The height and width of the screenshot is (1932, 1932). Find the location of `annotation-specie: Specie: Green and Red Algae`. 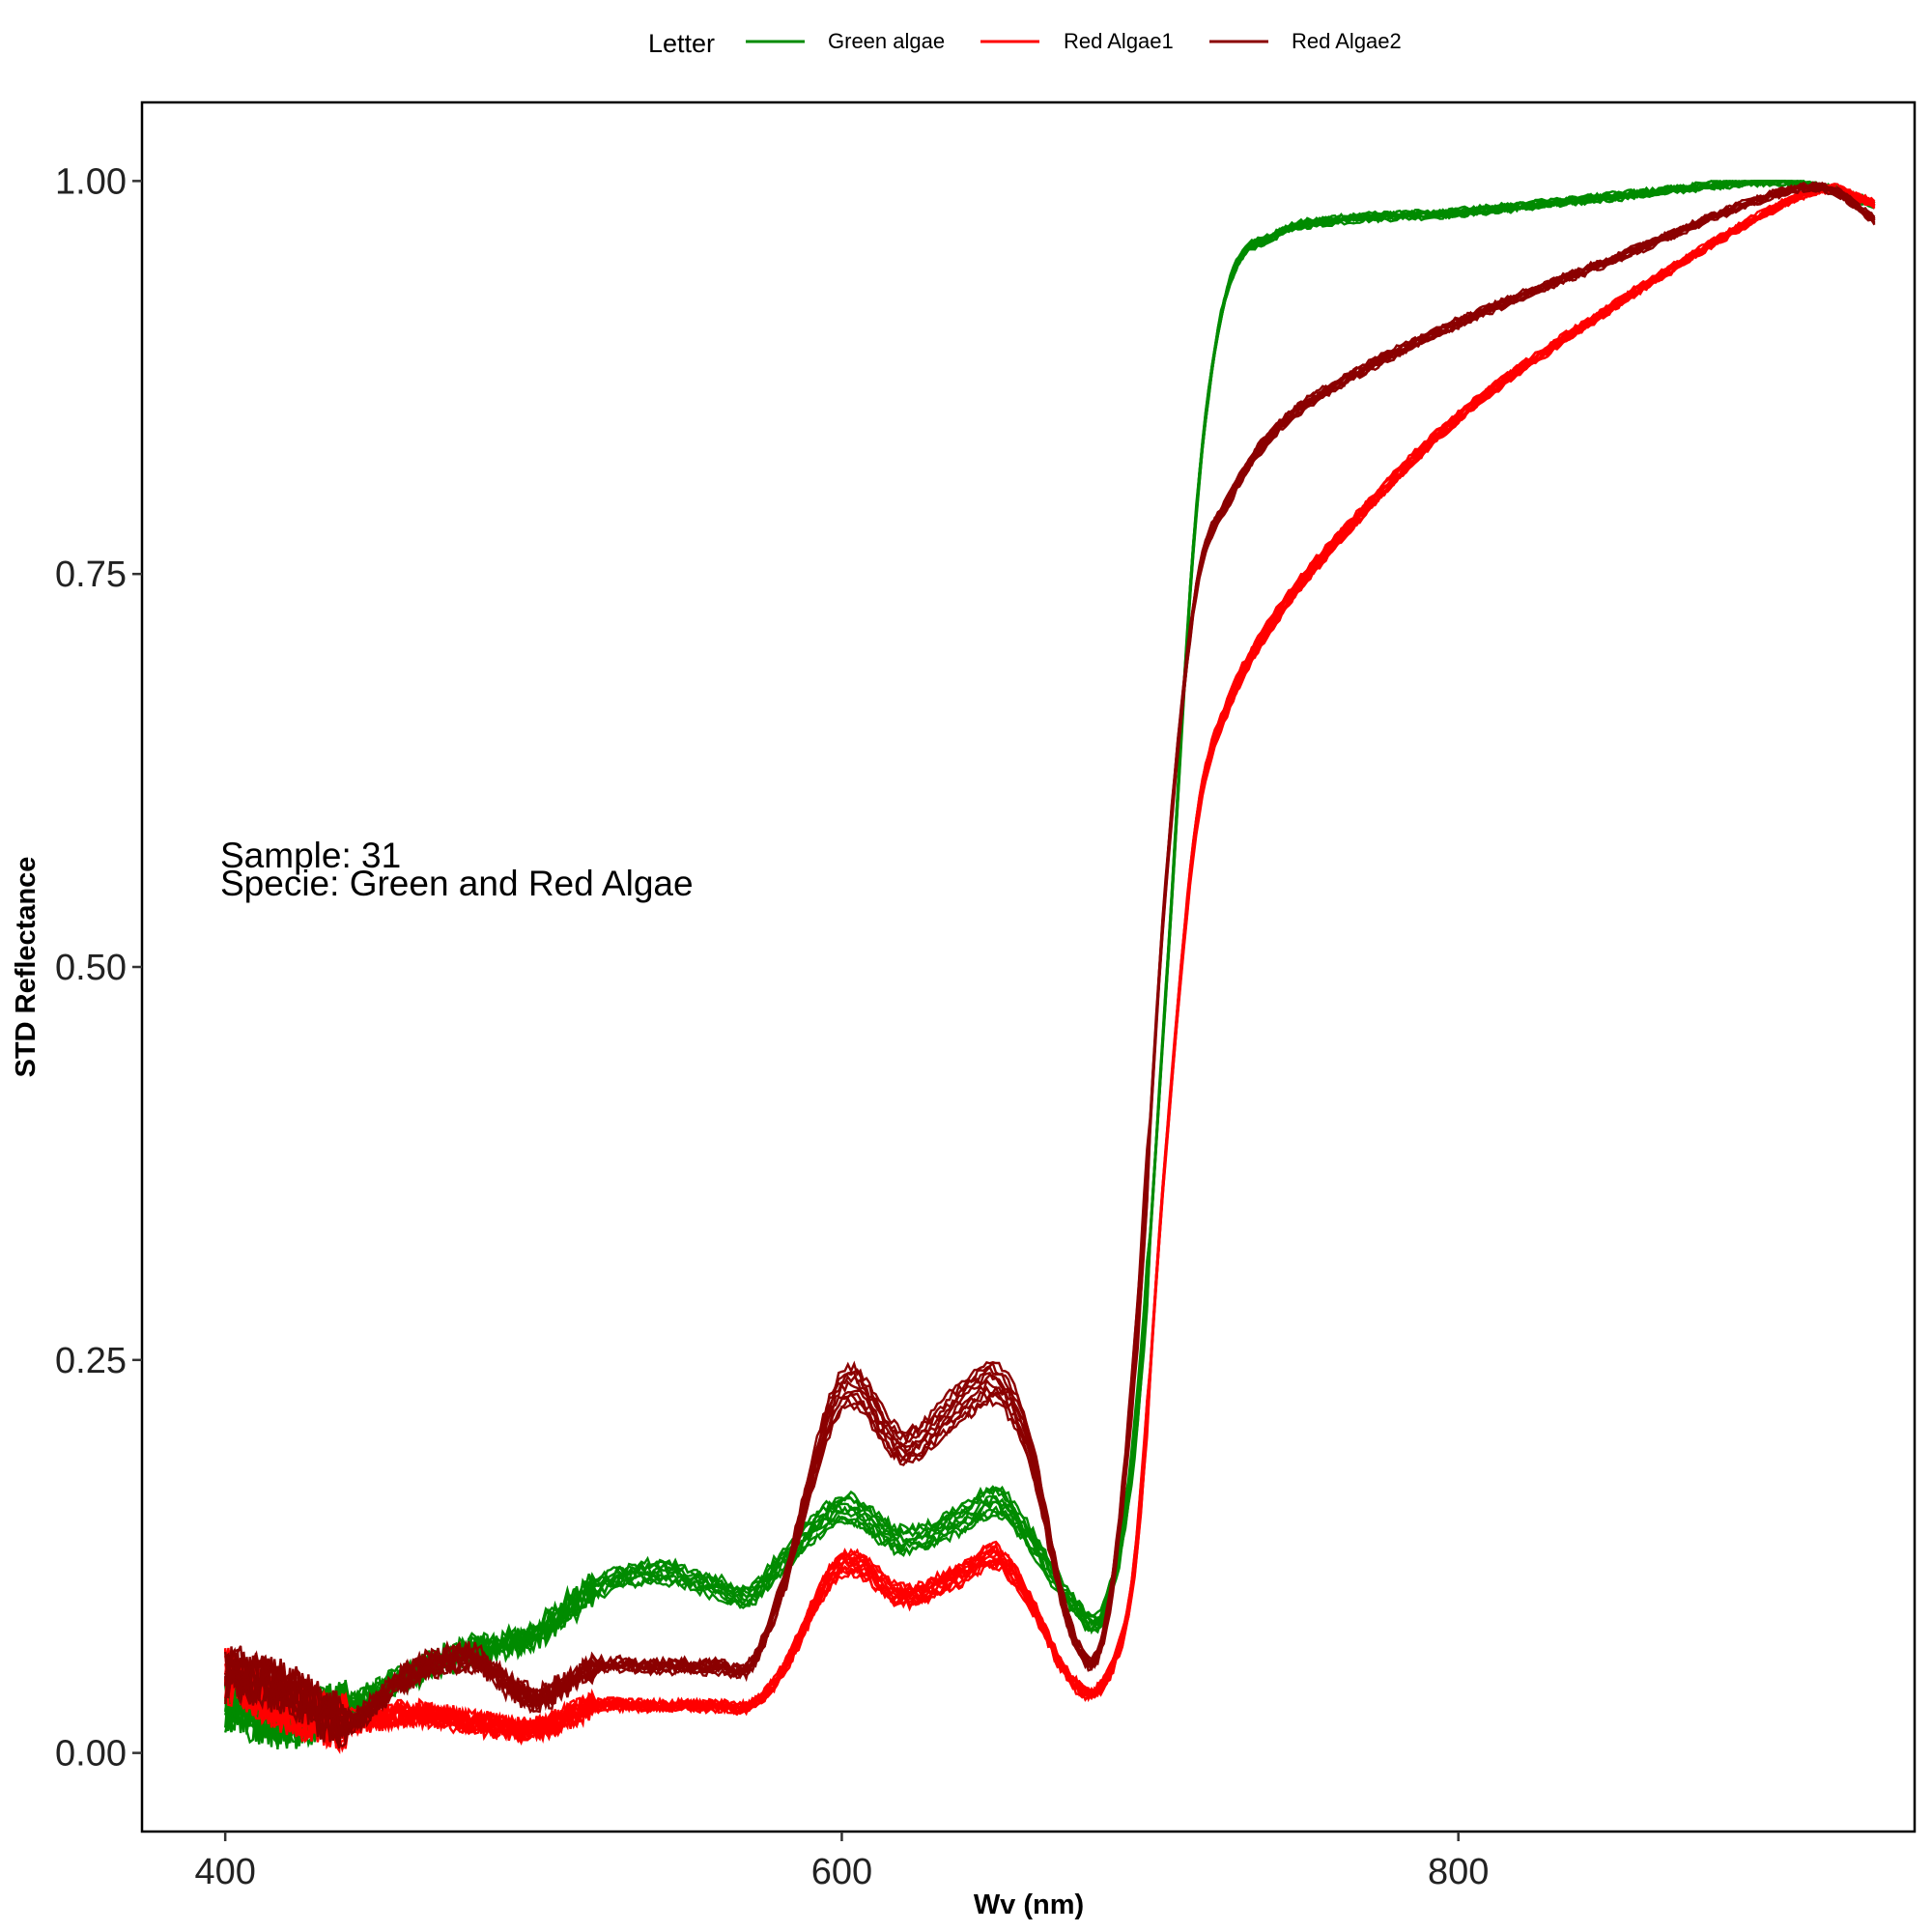

annotation-specie: Specie: Green and Red Algae is located at coordinates (457, 883).